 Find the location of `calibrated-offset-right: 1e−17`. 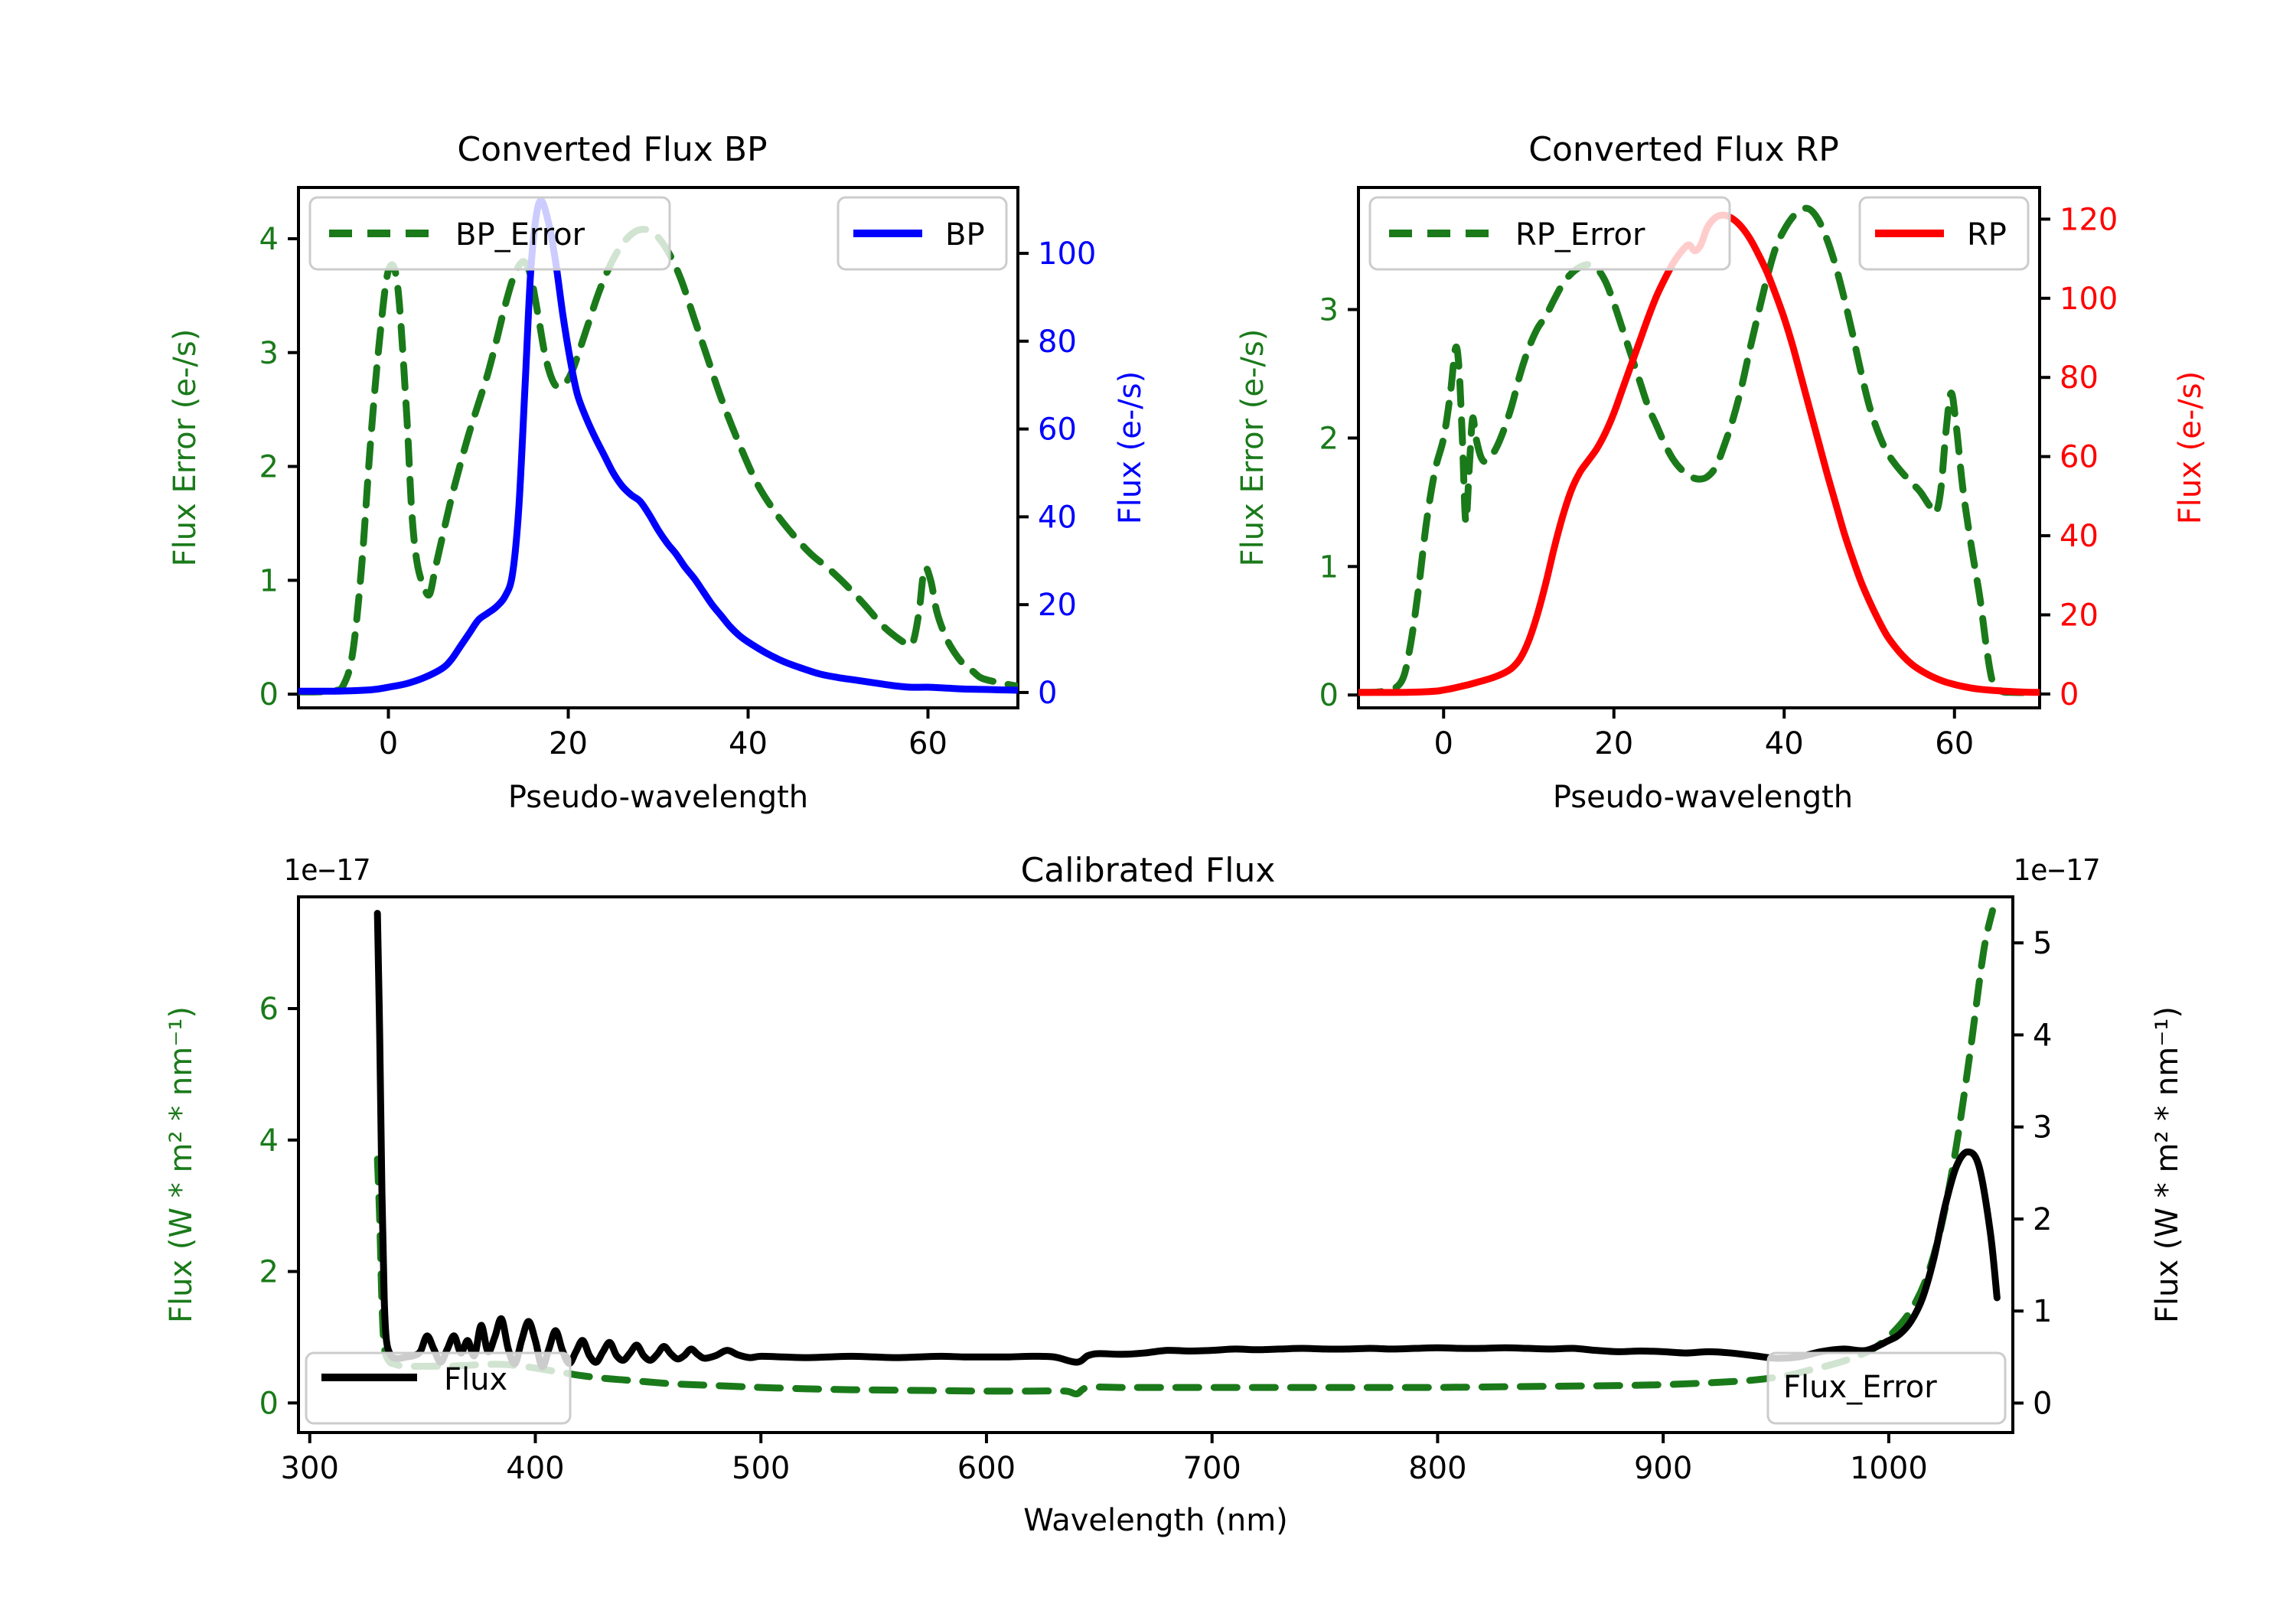

calibrated-offset-right: 1e−17 is located at coordinates (2056, 870).